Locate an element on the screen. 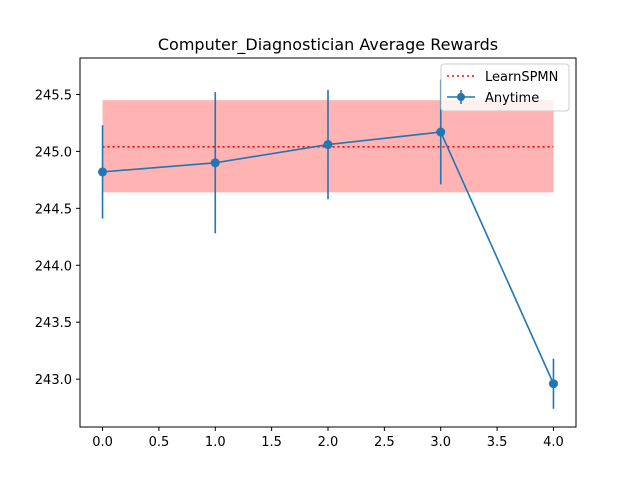 The height and width of the screenshot is (480, 640). x-tick-label: 3.0 is located at coordinates (440, 442).